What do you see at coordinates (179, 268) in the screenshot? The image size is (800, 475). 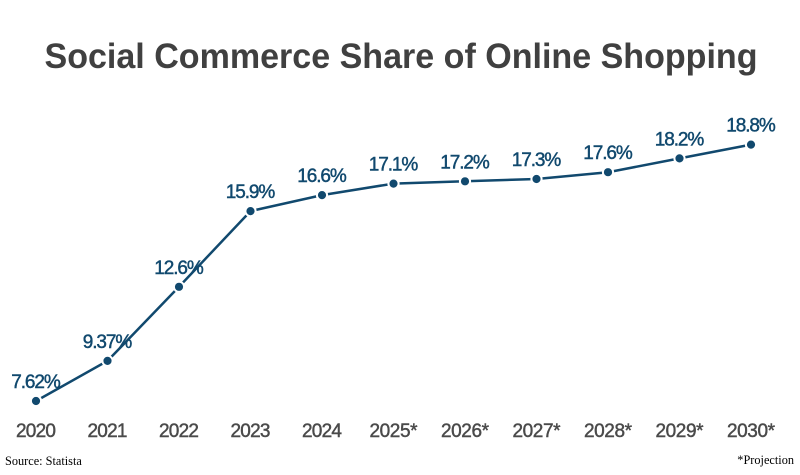 I see `svg-text: 12.6%` at bounding box center [179, 268].